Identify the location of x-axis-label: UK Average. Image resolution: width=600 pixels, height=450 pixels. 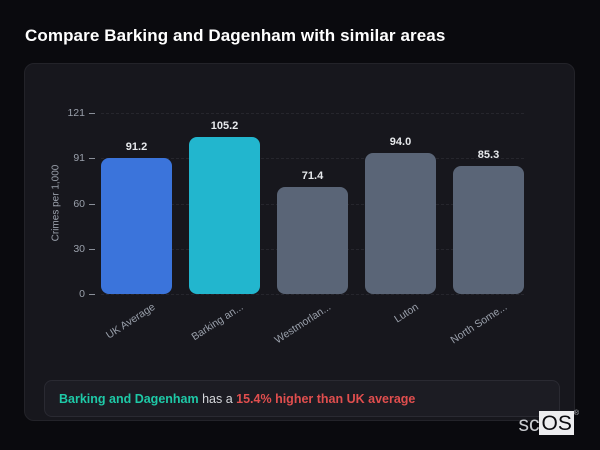
(130, 321).